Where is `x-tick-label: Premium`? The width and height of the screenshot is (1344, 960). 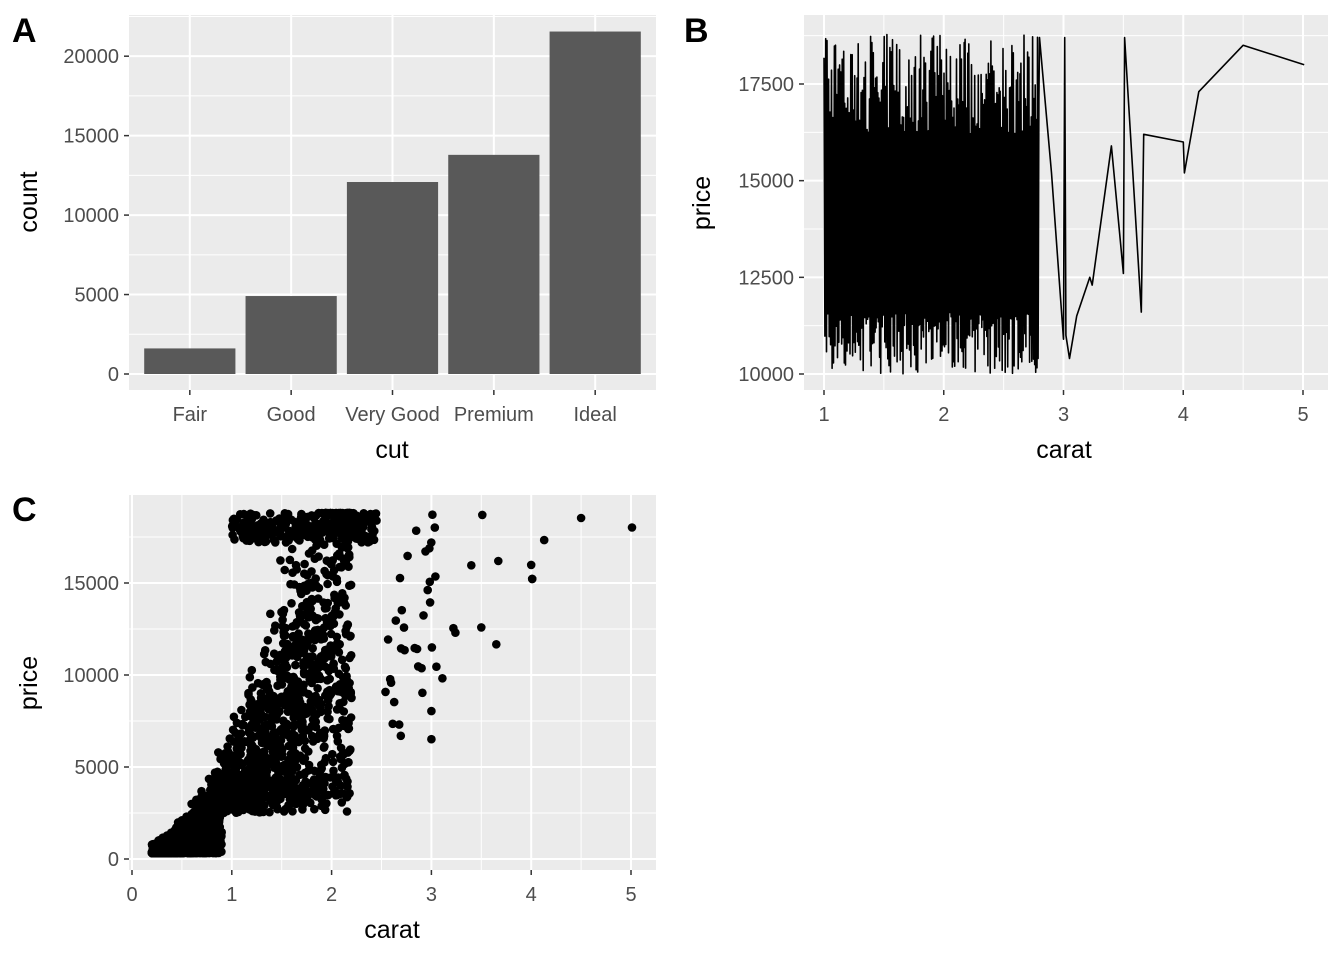
x-tick-label: Premium is located at coordinates (494, 415).